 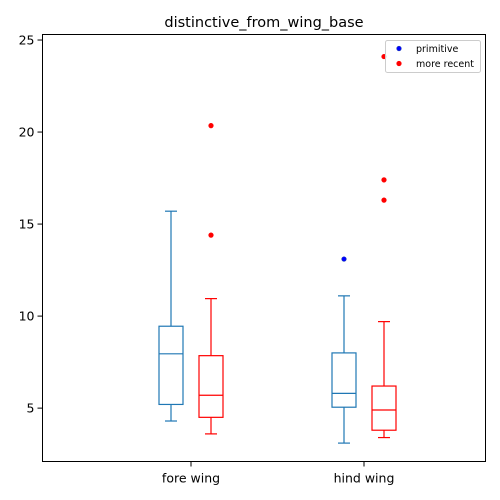 I want to click on y-tick-label: 25, so click(x=27, y=40).